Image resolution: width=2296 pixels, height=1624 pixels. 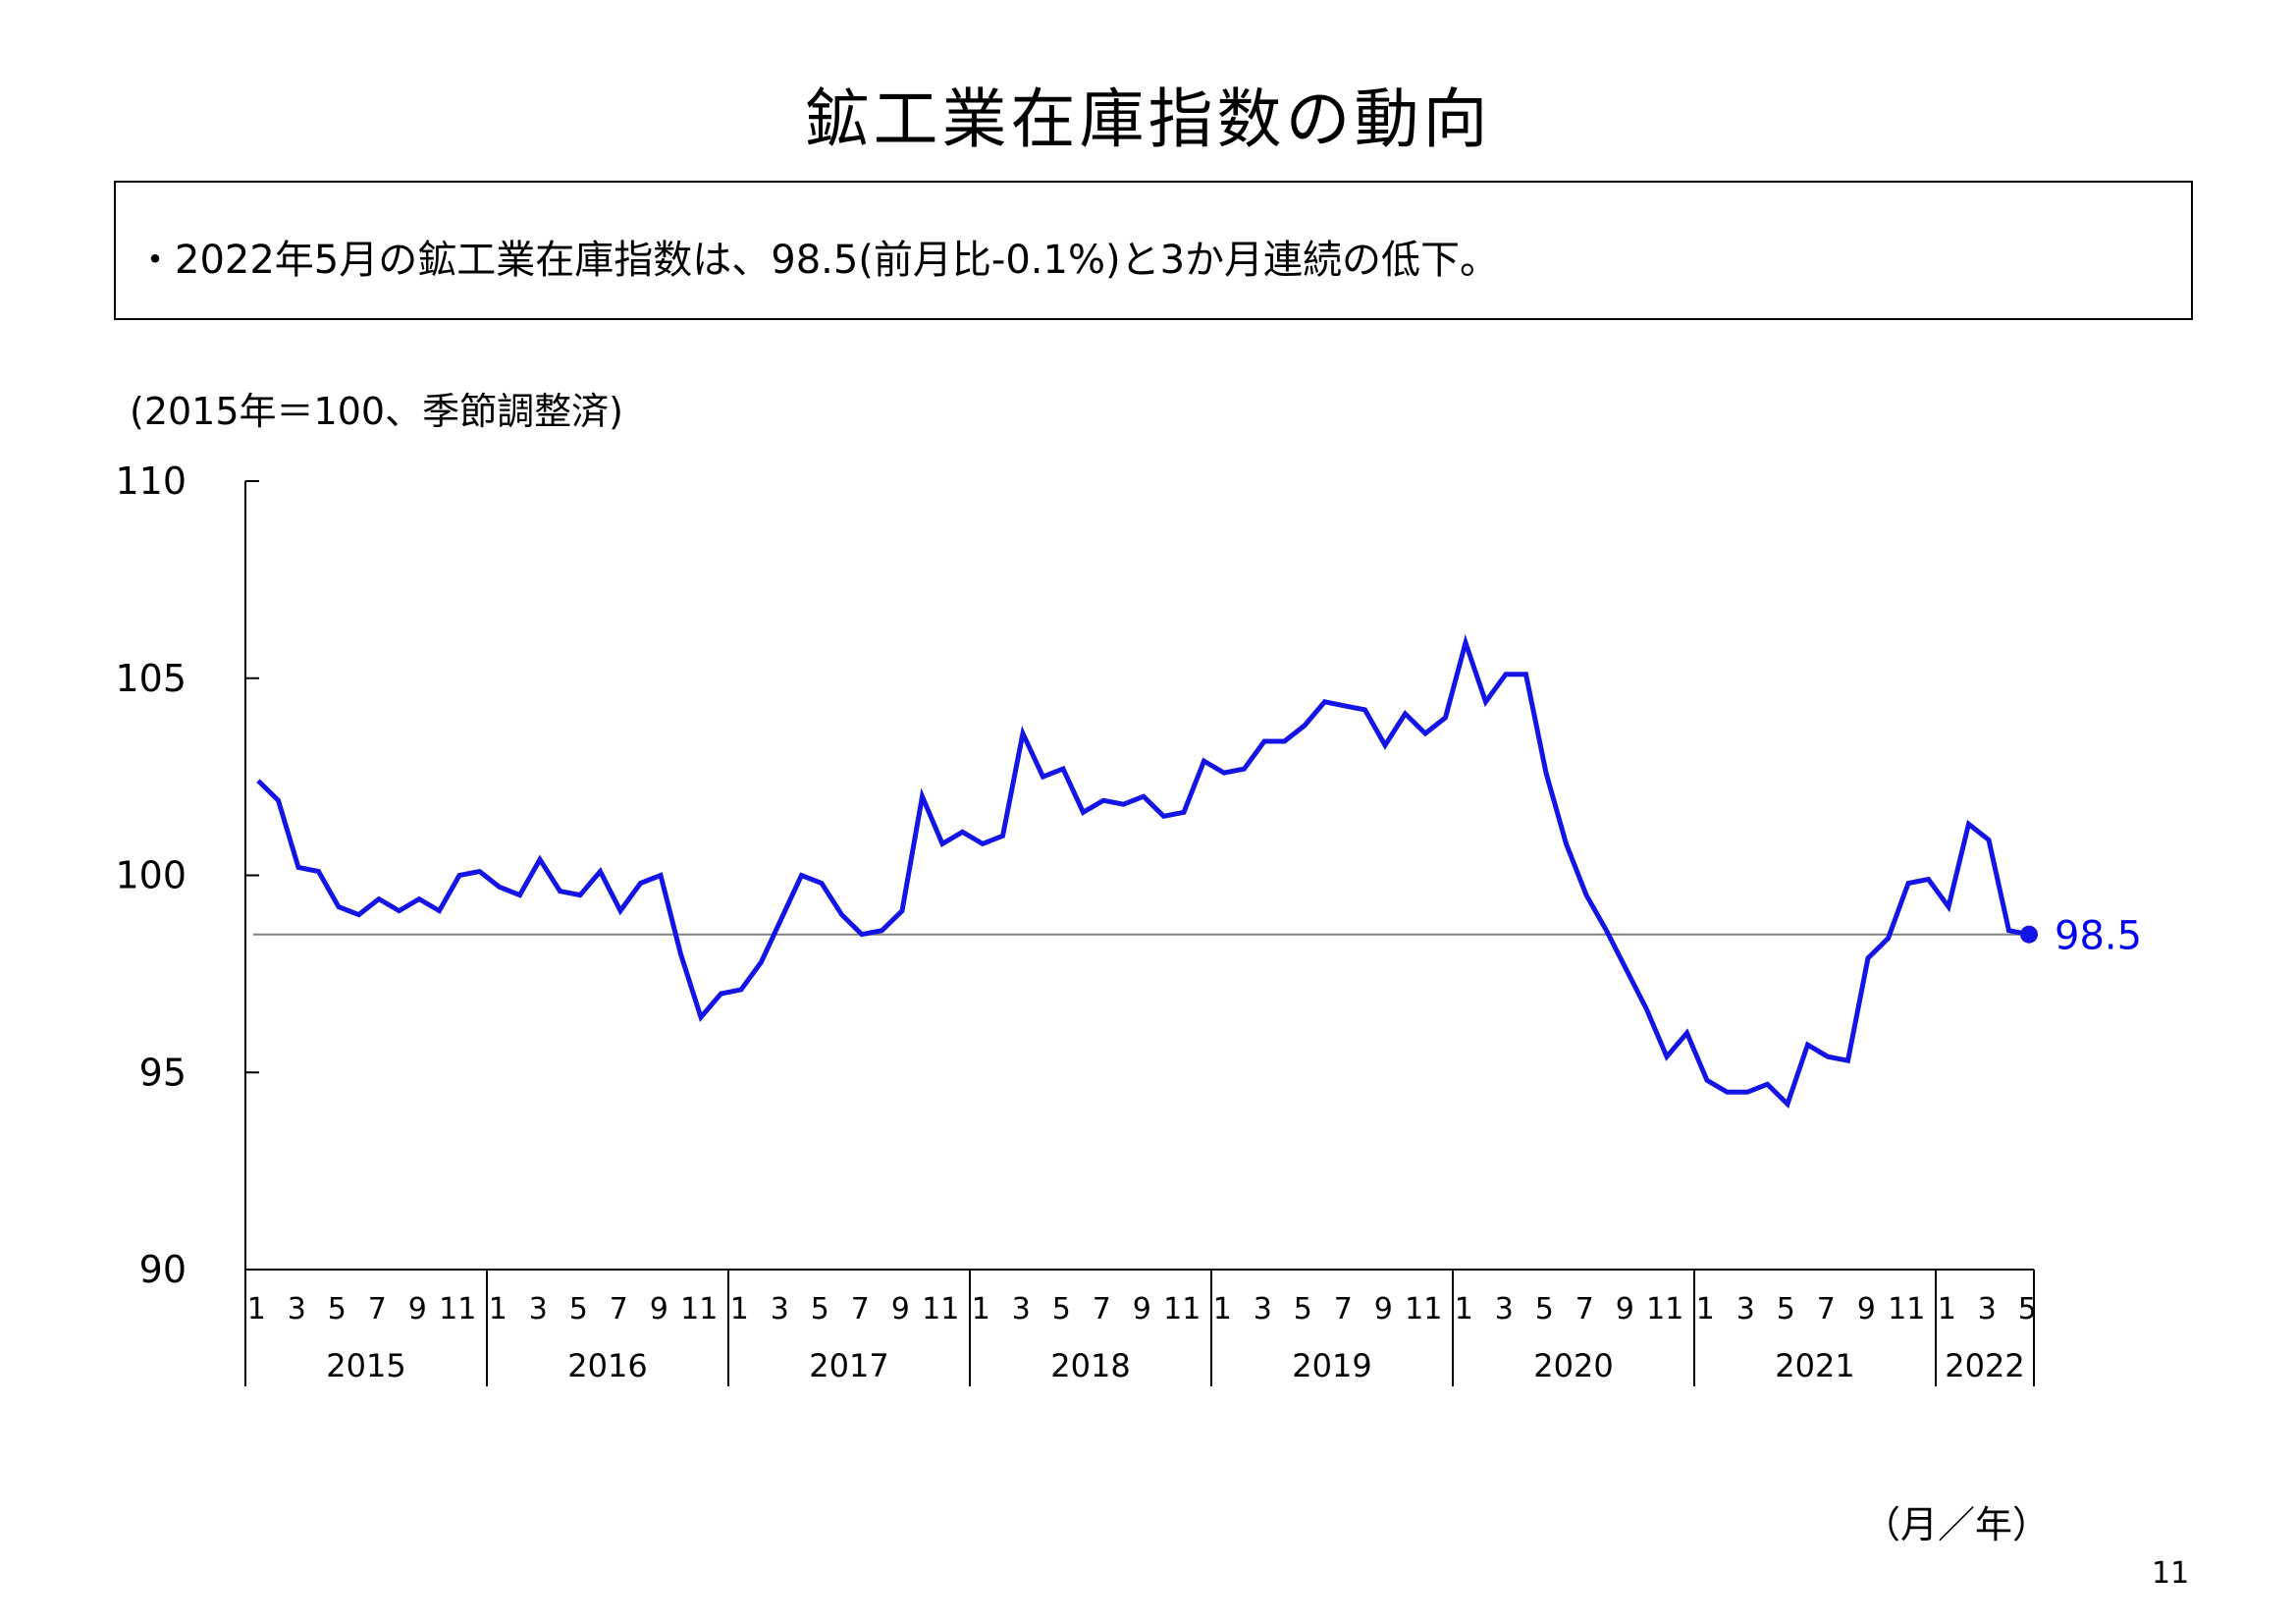 I want to click on y-tick-label: 100, so click(x=151, y=875).